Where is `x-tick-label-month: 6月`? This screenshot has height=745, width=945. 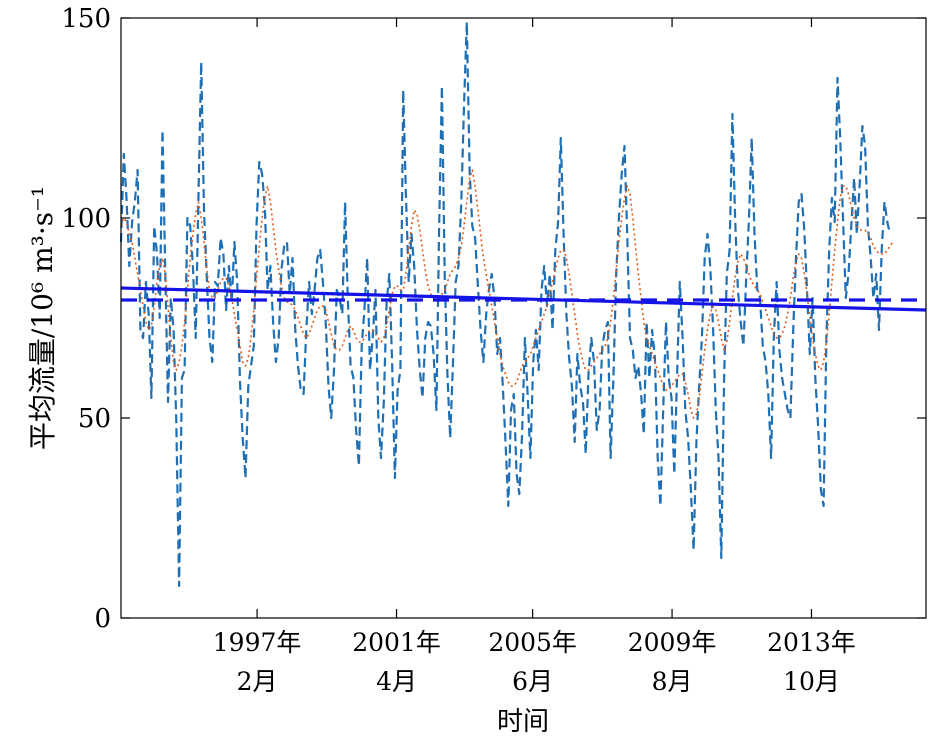
x-tick-label-month: 6月 is located at coordinates (532, 681).